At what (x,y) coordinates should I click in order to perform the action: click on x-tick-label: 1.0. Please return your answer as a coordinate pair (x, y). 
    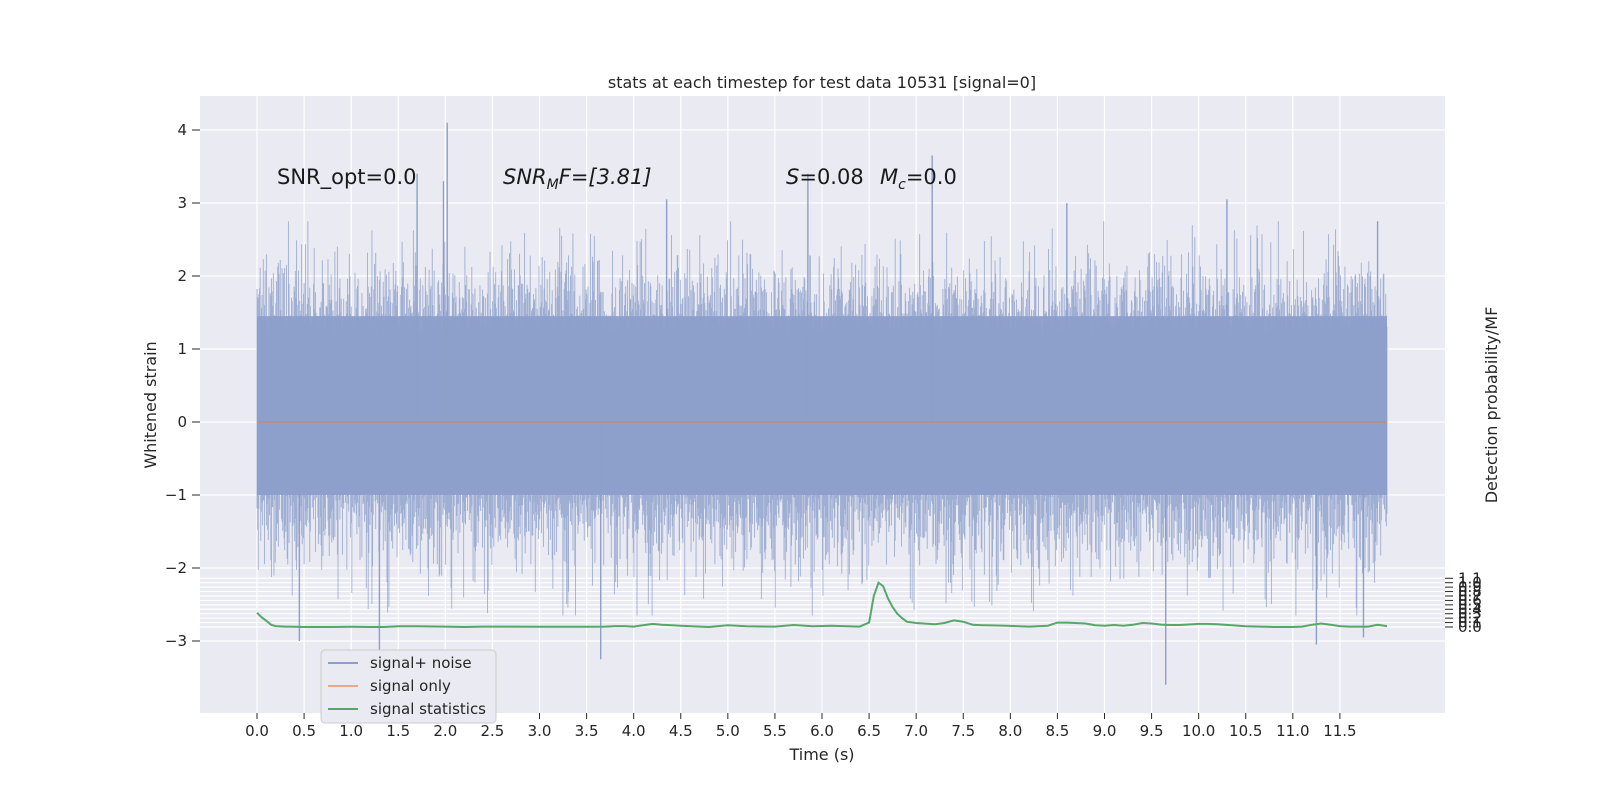
    Looking at the image, I should click on (351, 731).